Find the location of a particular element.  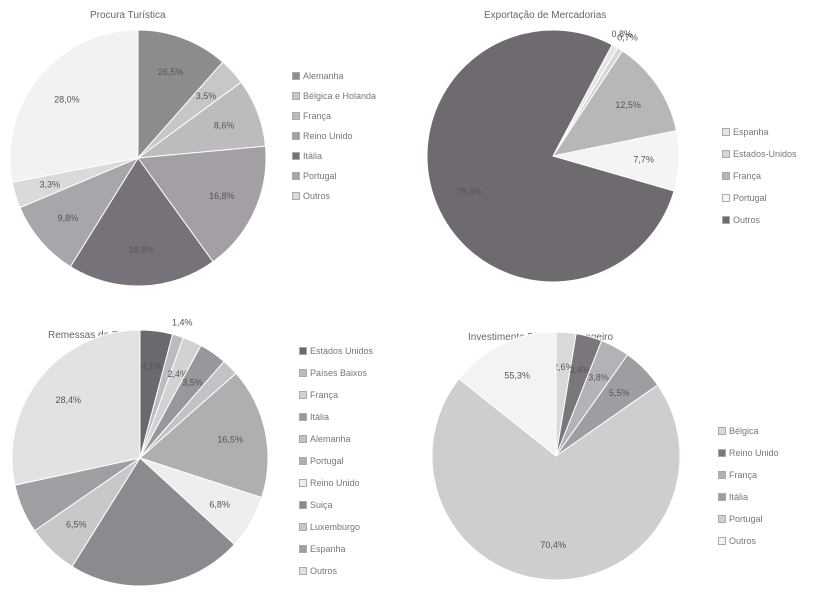

pie-svg: 4,1% 1,4% 2,4%3,5% 16,5% 6,8% 6,5% 28,4% is located at coordinates (140, 452).